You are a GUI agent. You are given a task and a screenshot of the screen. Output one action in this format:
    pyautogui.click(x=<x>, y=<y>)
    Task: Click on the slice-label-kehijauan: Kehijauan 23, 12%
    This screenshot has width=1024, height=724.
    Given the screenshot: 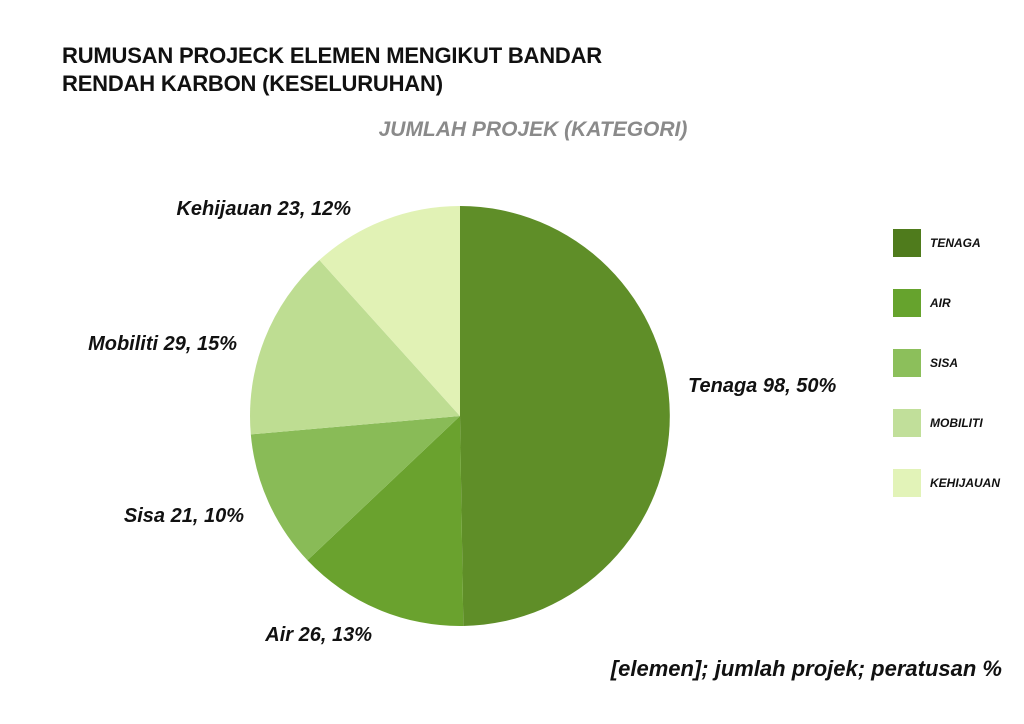 What is the action you would take?
    pyautogui.click(x=263, y=209)
    